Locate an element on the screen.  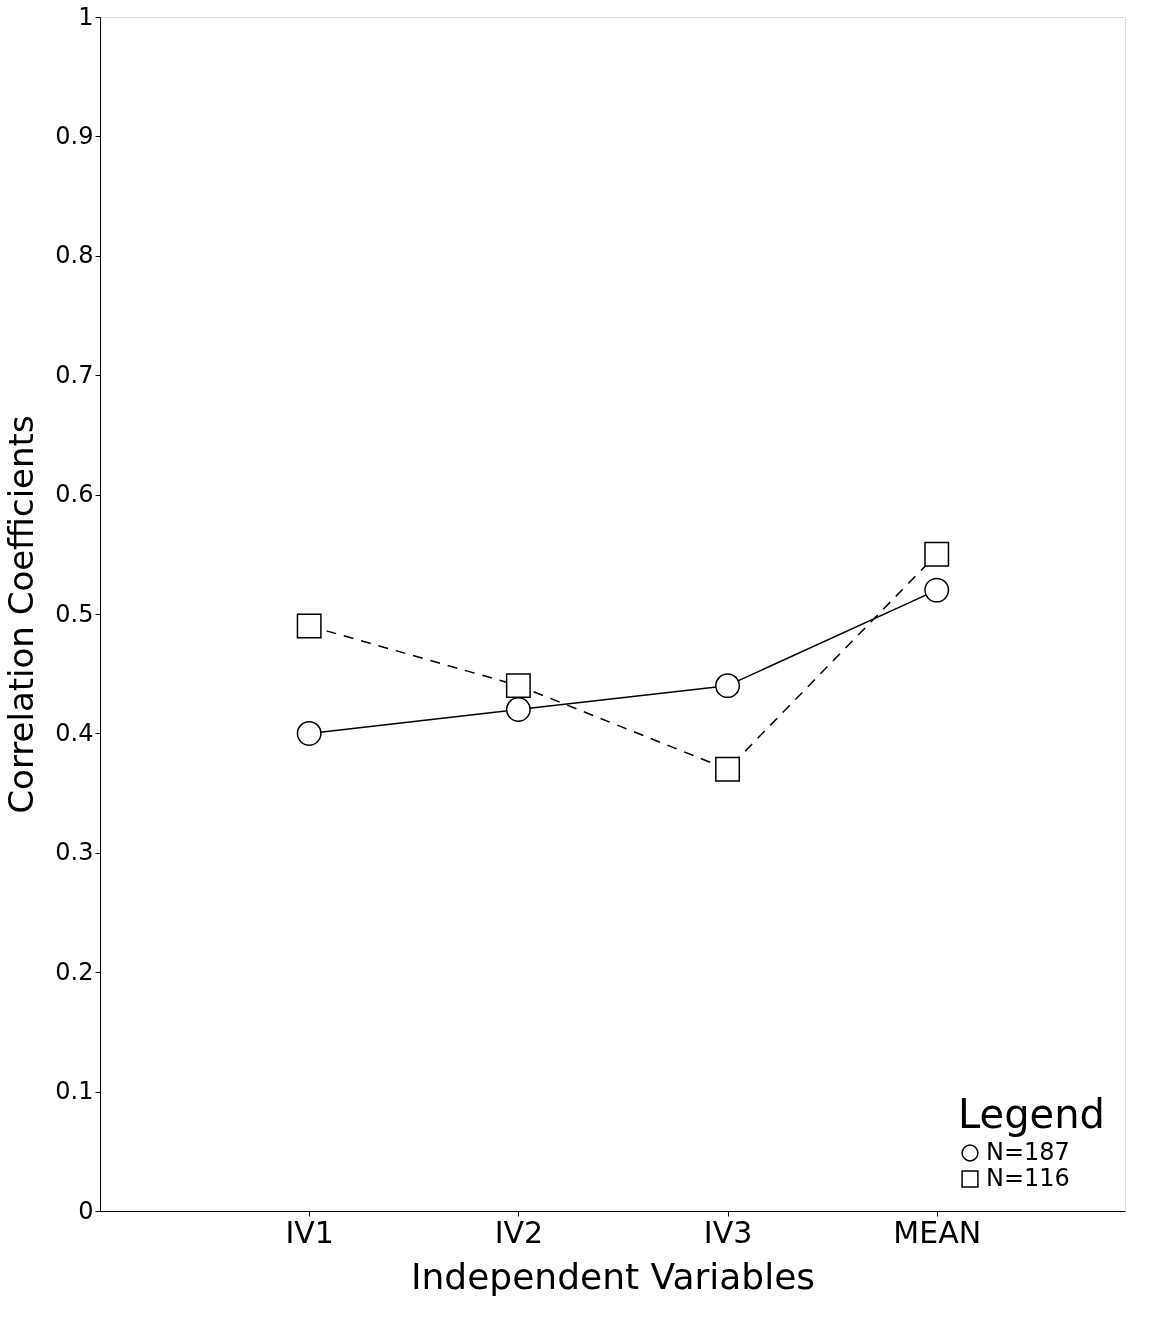
x-tick-label: MEAN is located at coordinates (937, 1232).